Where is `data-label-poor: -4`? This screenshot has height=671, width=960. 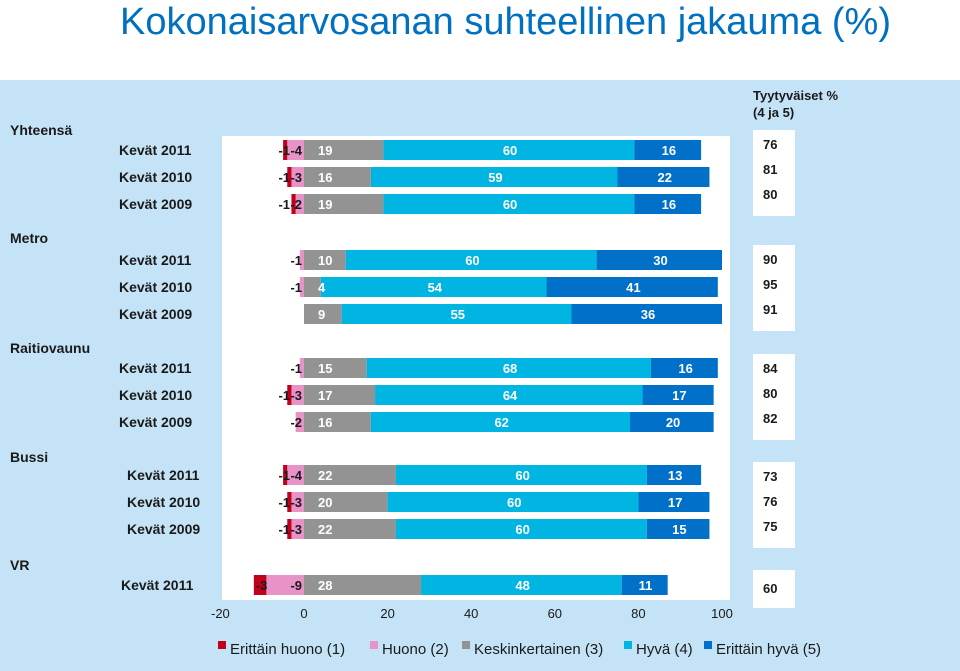 data-label-poor: -4 is located at coordinates (296, 475).